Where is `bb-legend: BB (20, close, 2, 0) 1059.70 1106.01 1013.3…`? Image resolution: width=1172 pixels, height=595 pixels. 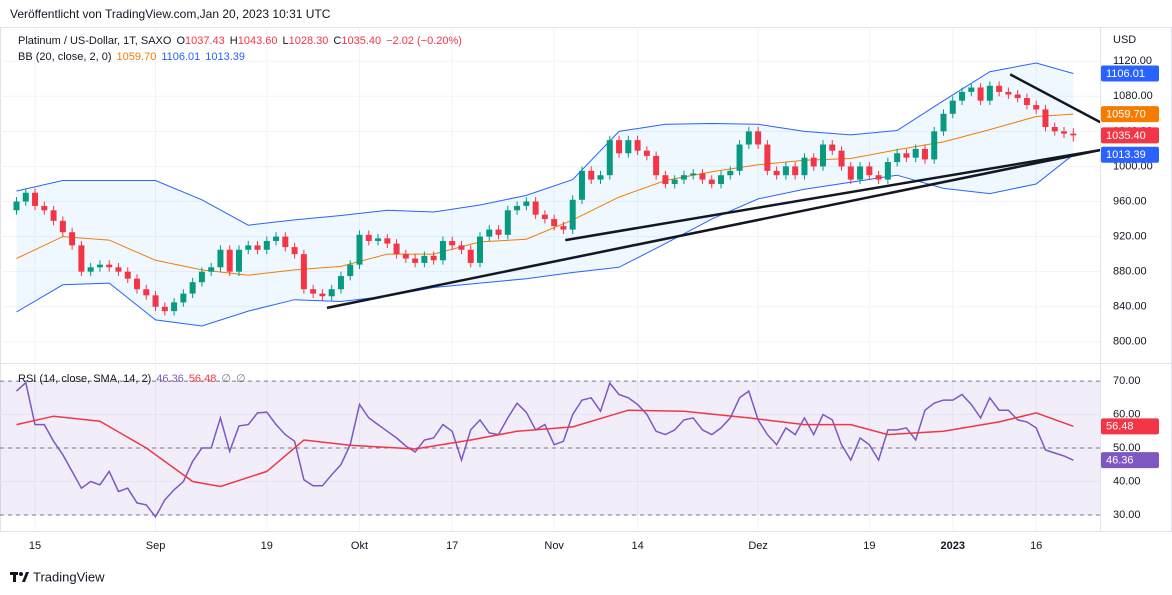 bb-legend: BB (20, close, 2, 0) 1059.70 1106.01 1013.3… is located at coordinates (134, 57).